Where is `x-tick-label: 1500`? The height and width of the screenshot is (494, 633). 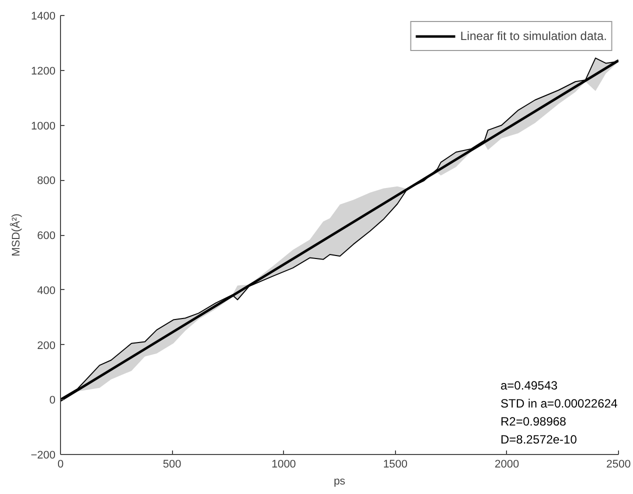
x-tick-label: 1500 is located at coordinates (395, 464).